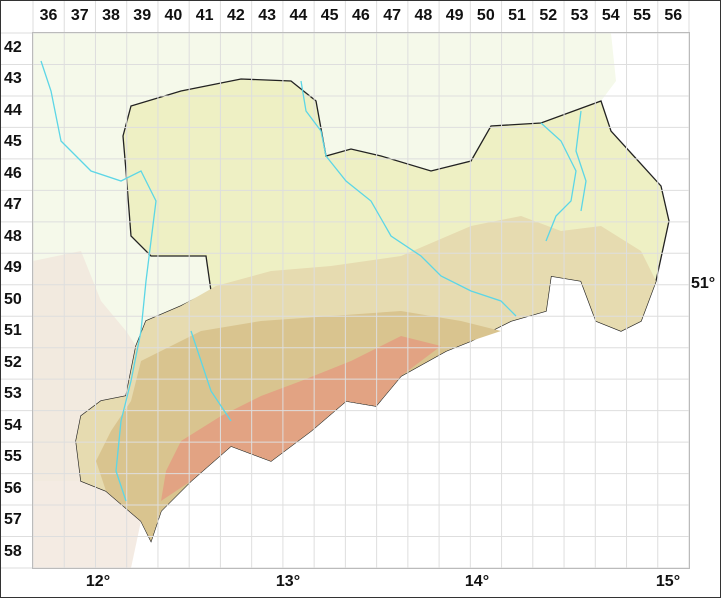 This screenshot has width=721, height=598. What do you see at coordinates (173, 15) in the screenshot?
I see `column-label: 40` at bounding box center [173, 15].